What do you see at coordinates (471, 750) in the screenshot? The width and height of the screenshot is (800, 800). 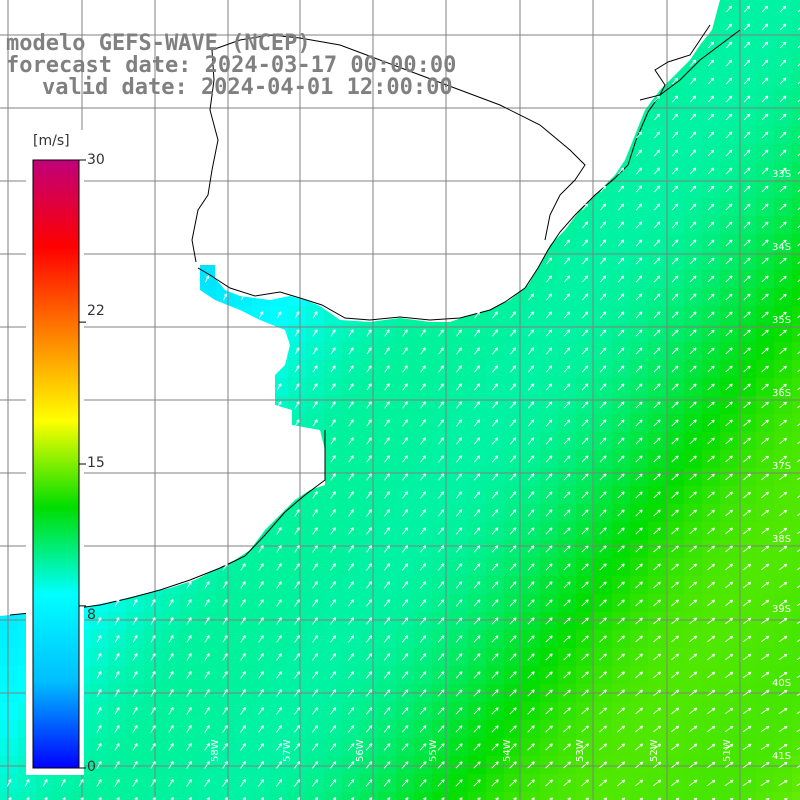 I see `longitude-labels: 58W 57W 56W 55W 54W 53W 52W 51W` at bounding box center [471, 750].